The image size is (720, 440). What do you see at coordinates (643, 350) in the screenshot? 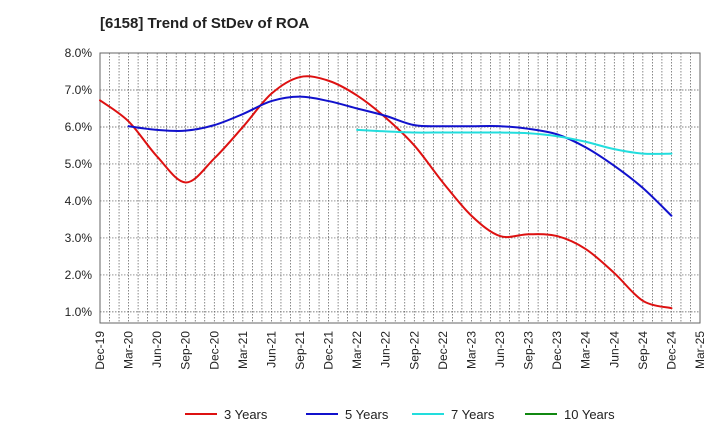
I see `x-tick-label: Sep-24` at bounding box center [643, 350].